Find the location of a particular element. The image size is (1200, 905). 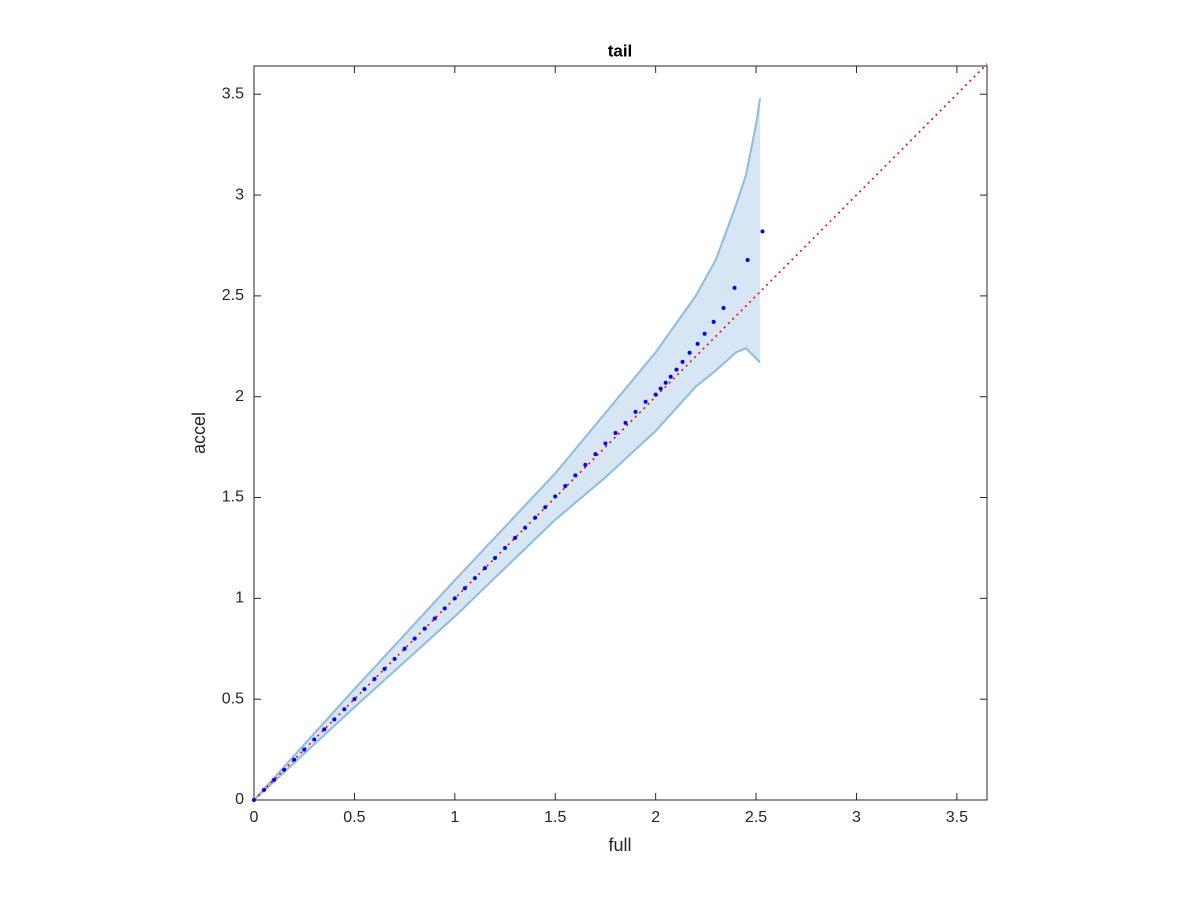

y-tick-label: 2.5 is located at coordinates (233, 295).